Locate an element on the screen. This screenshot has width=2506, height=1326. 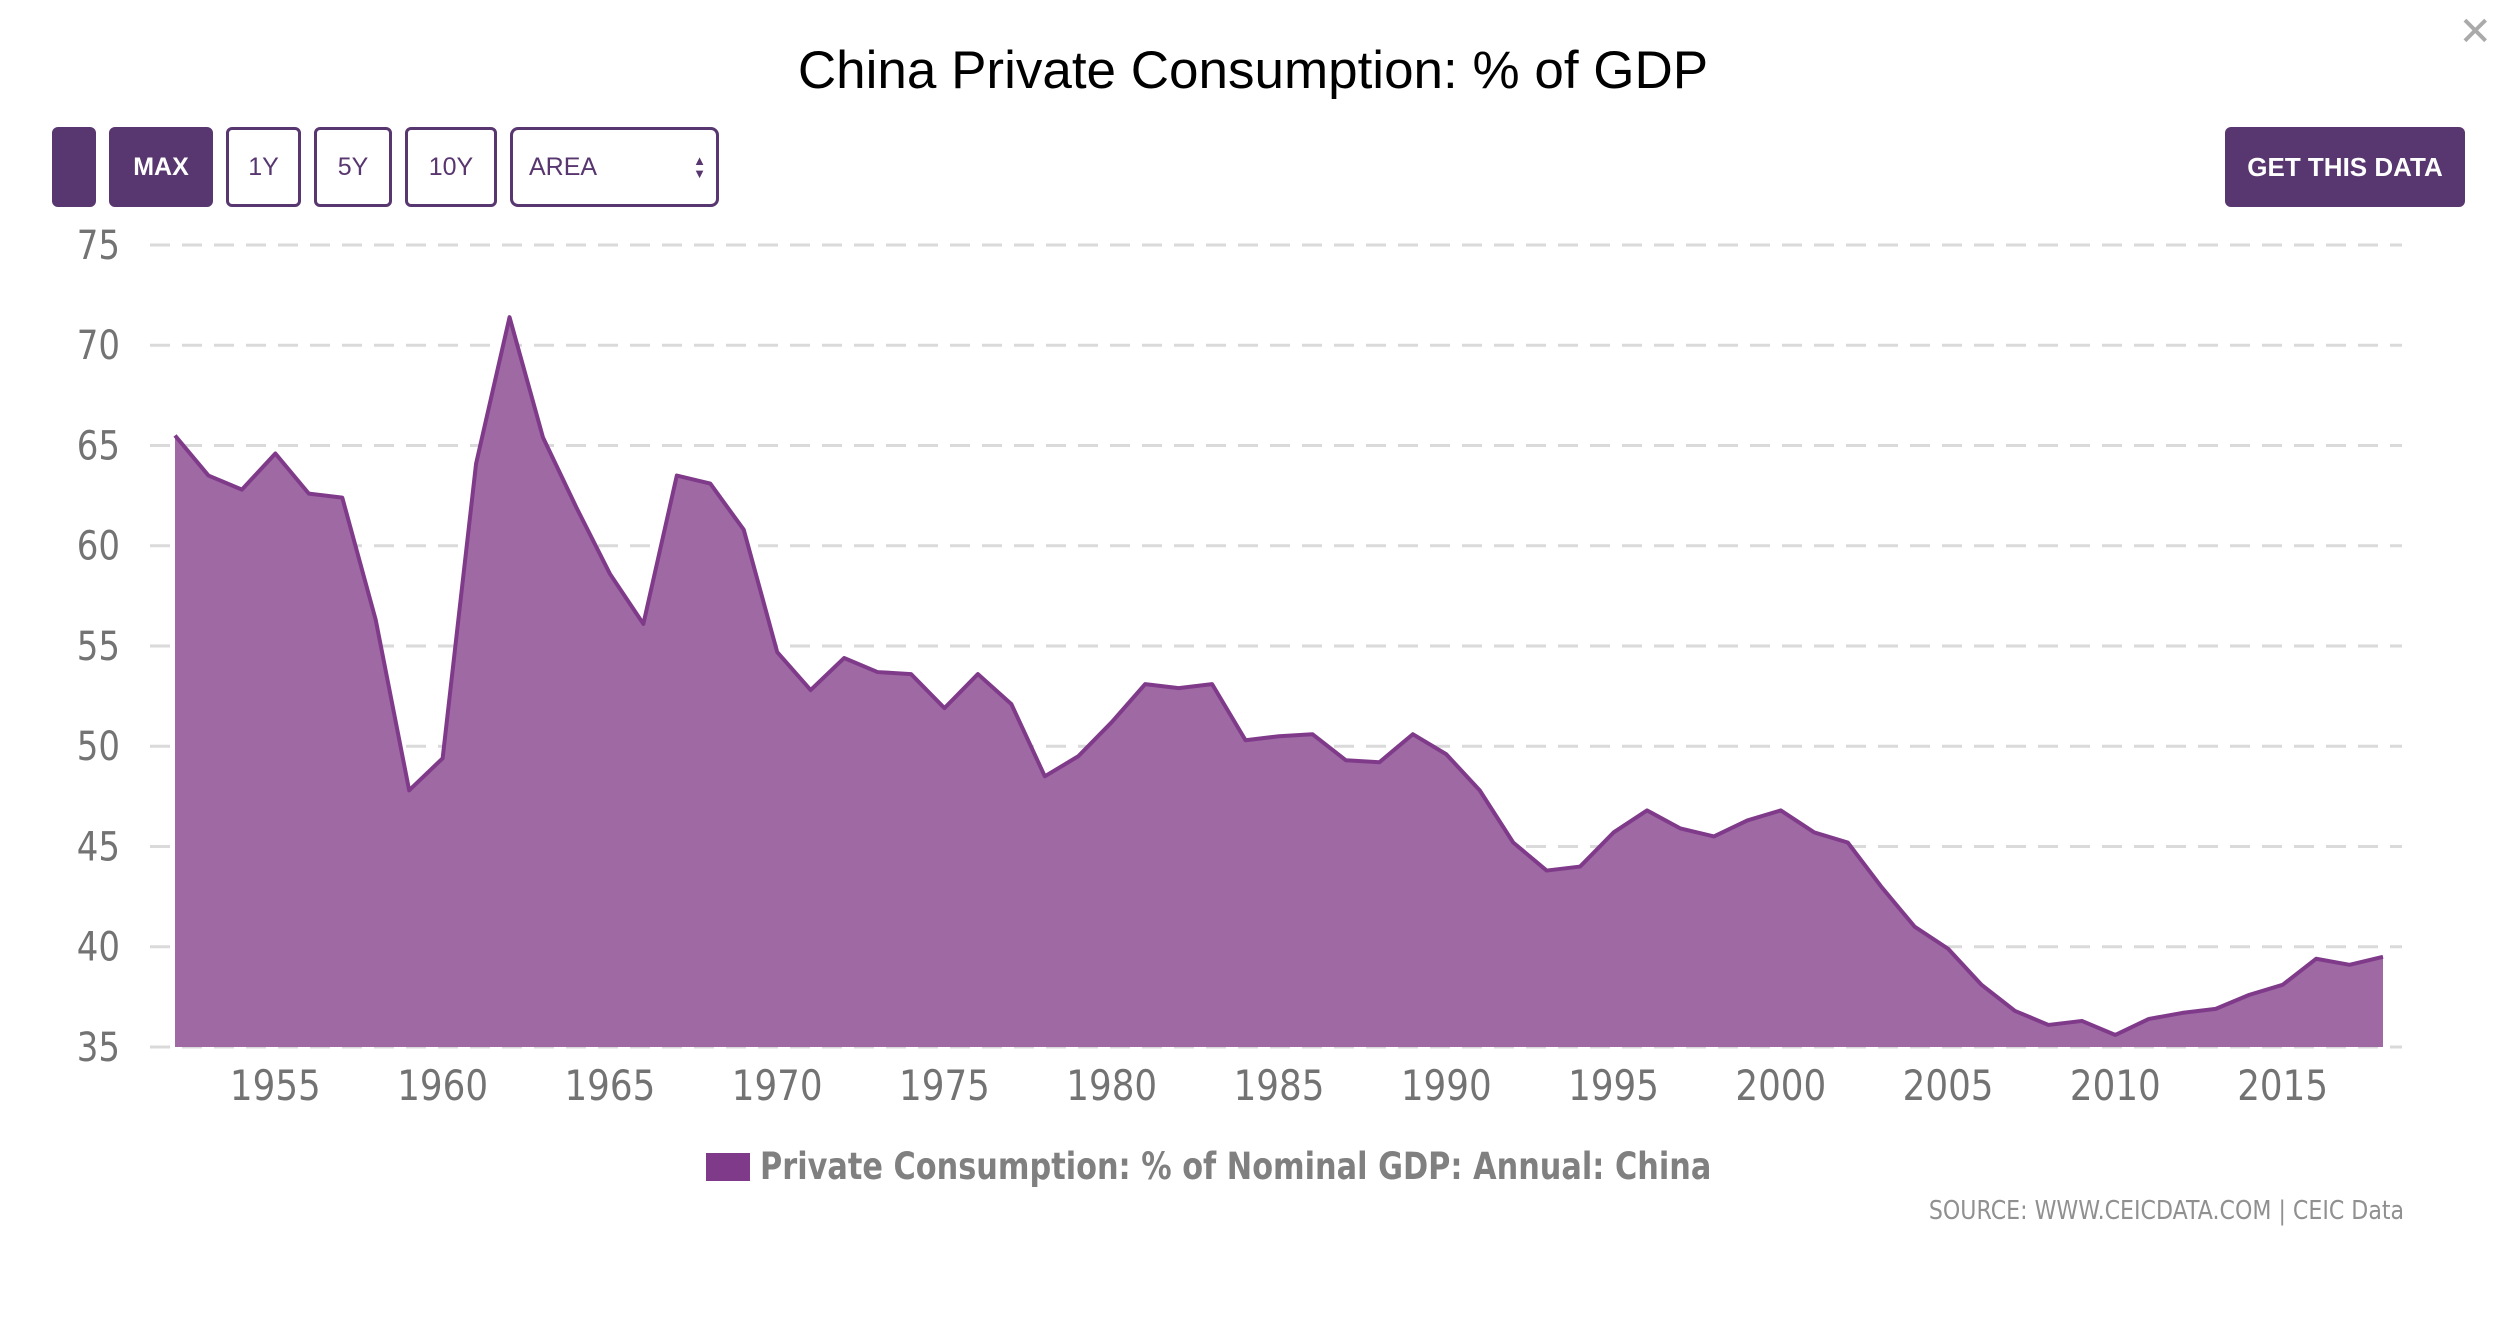
x-tick-label: 1960 is located at coordinates (442, 1086).